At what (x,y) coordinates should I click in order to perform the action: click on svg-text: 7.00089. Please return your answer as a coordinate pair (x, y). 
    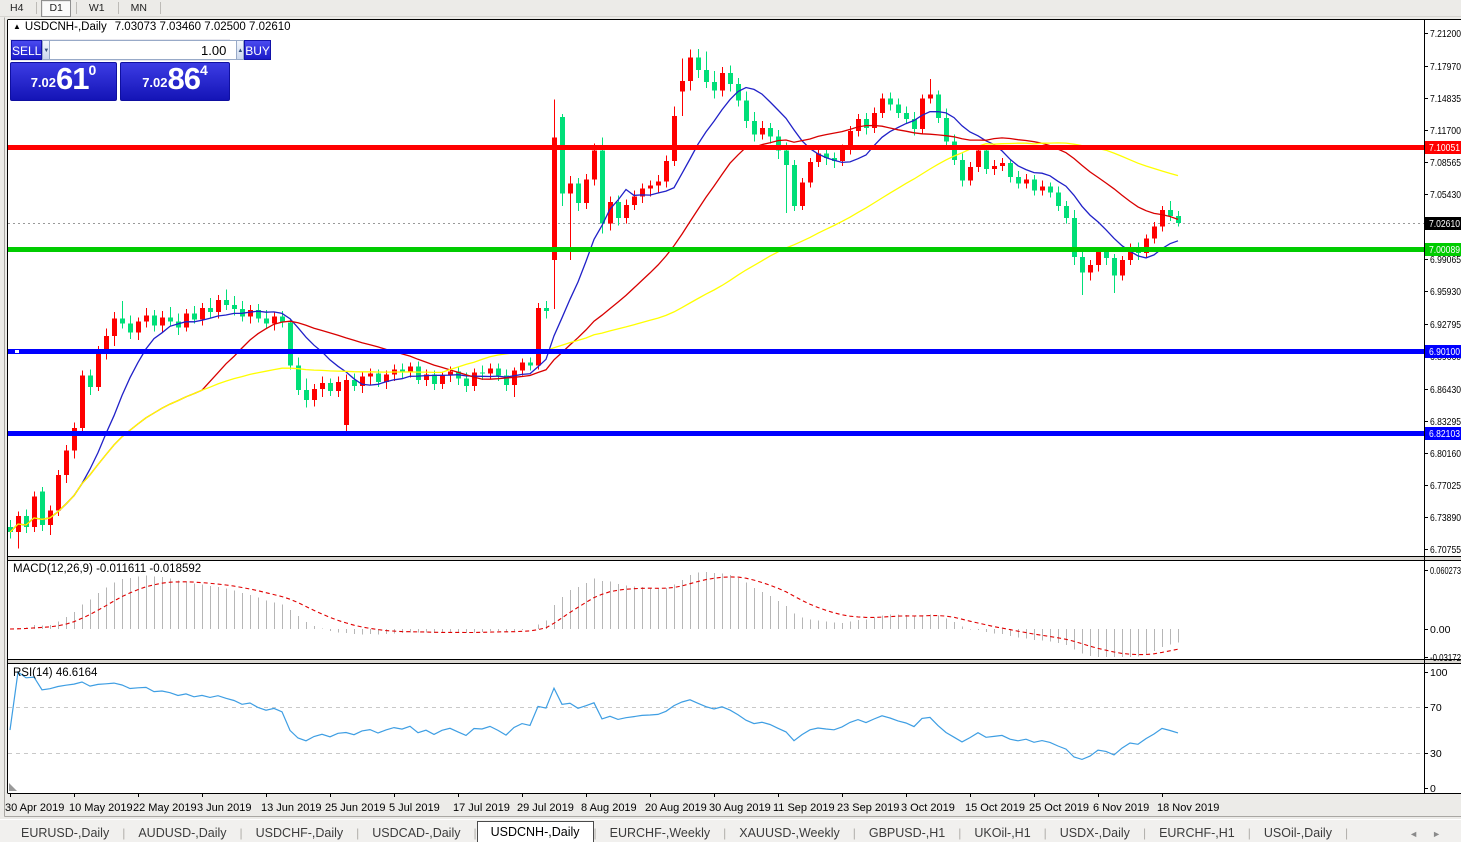
    Looking at the image, I should click on (1444, 250).